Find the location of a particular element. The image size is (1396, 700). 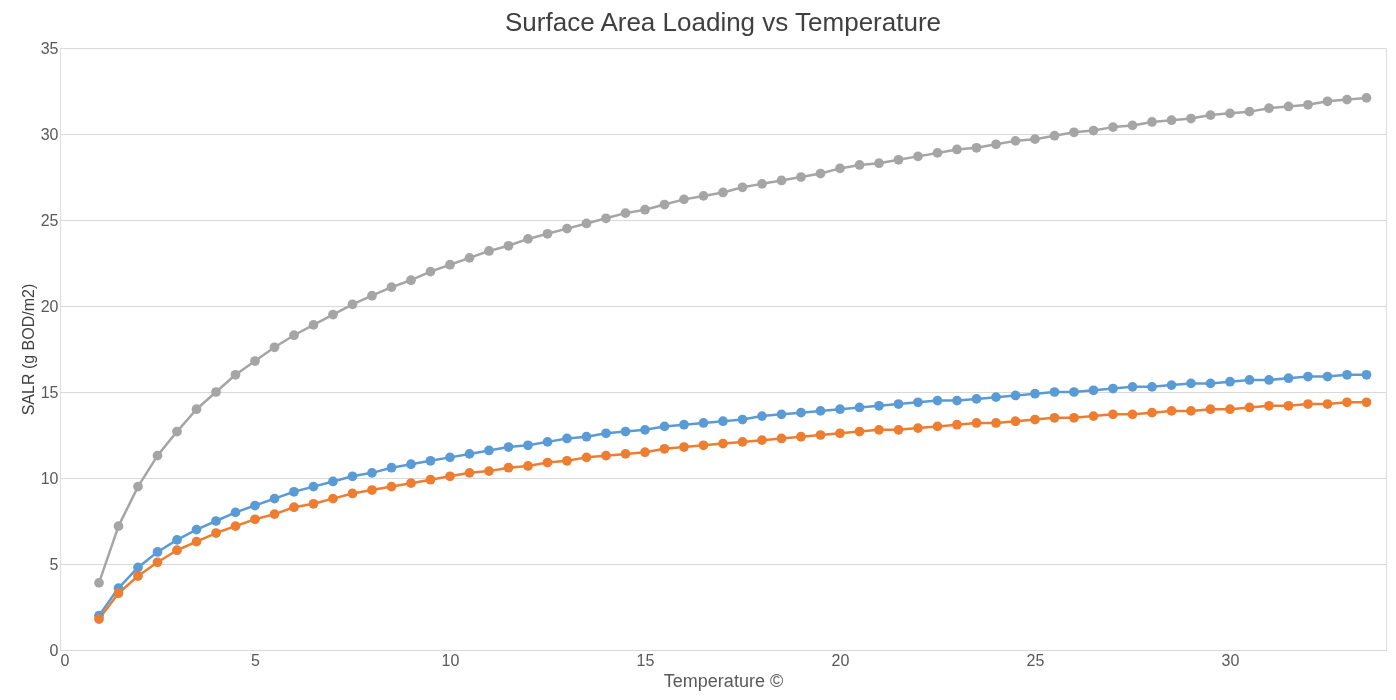

x-tick-label: 0 is located at coordinates (65, 660).